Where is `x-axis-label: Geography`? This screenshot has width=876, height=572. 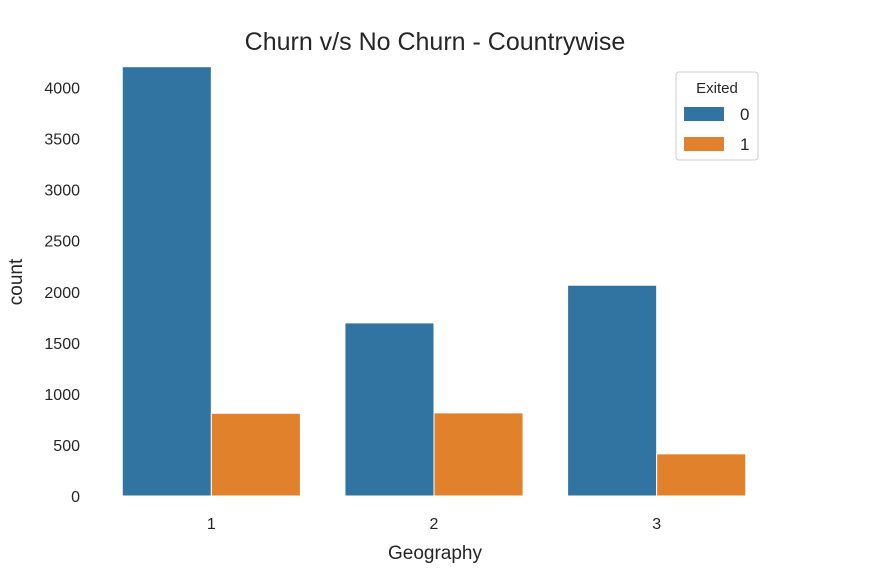
x-axis-label: Geography is located at coordinates (435, 553).